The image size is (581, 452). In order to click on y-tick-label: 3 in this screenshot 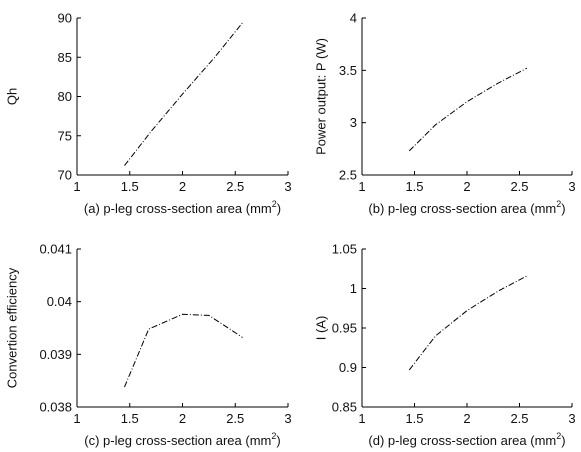, I will do `click(353, 122)`.